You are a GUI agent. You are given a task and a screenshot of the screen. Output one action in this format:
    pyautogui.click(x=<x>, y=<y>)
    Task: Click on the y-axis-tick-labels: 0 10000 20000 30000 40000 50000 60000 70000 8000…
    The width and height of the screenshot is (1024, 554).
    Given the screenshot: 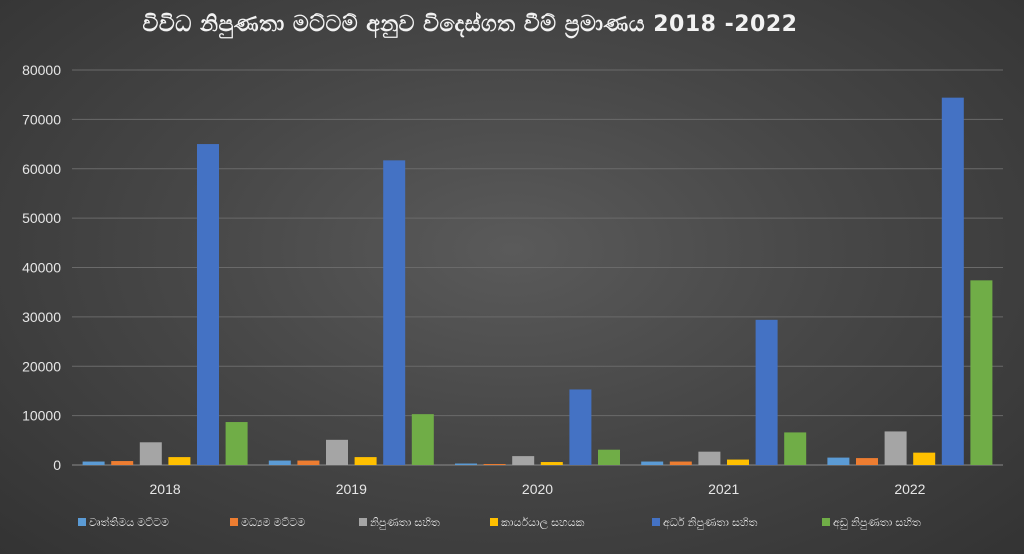 What is the action you would take?
    pyautogui.click(x=41, y=267)
    